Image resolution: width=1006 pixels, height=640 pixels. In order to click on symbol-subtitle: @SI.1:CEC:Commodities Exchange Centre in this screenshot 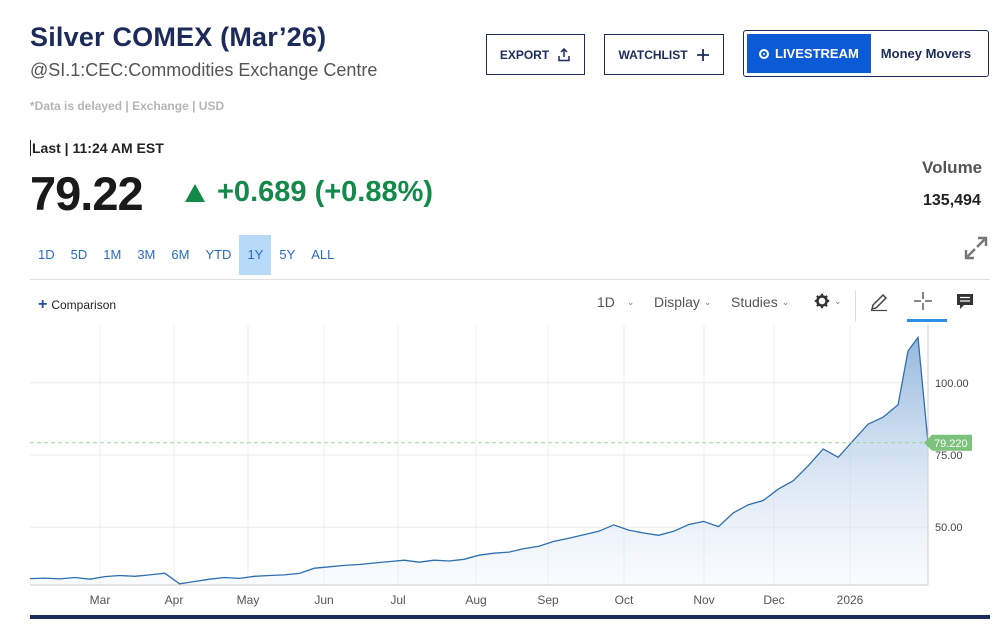, I will do `click(204, 70)`.